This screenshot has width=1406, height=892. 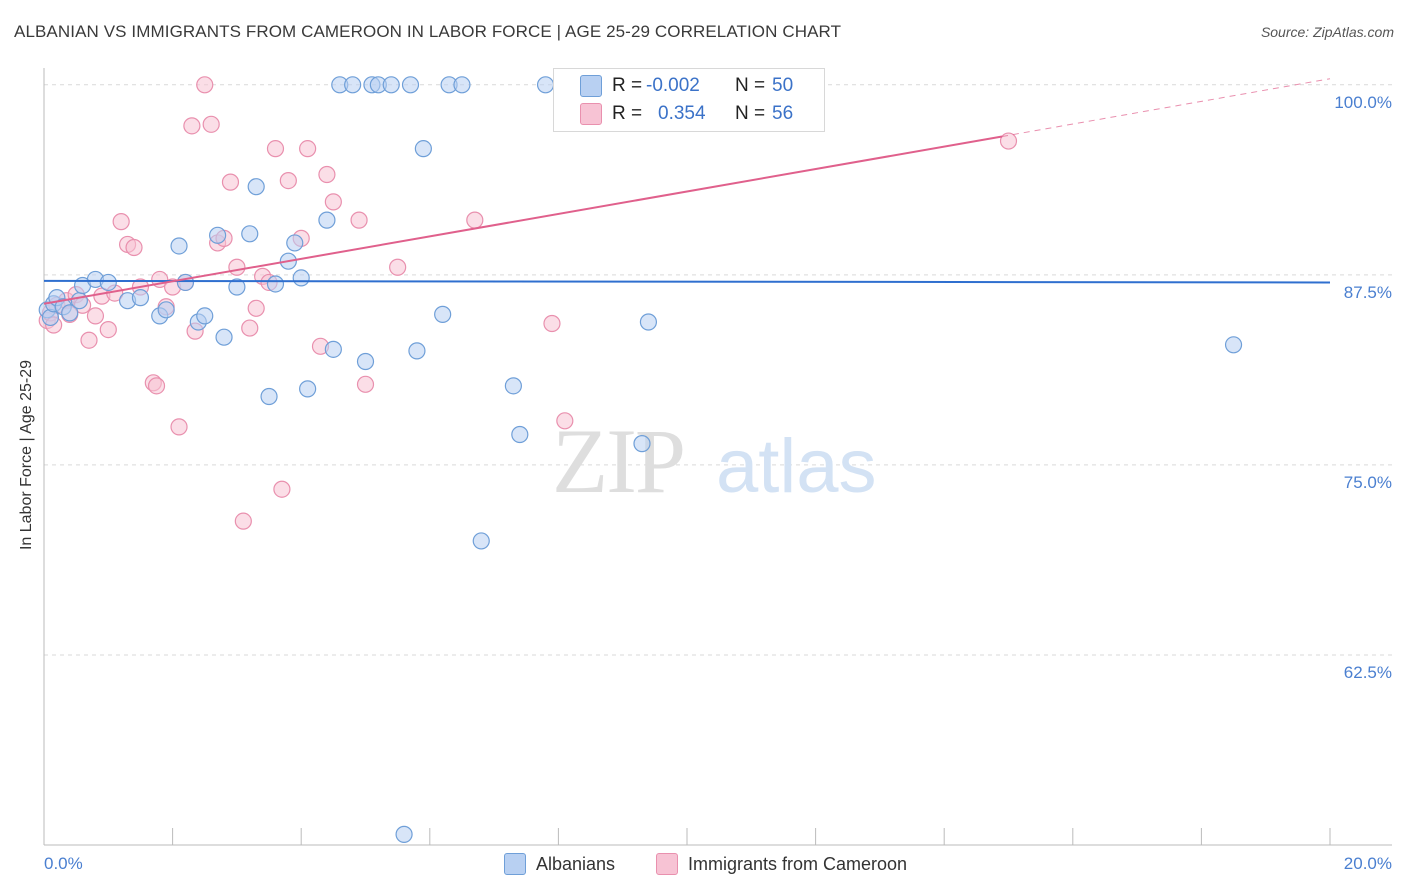 I want to click on legend-n-value: 56, so click(x=783, y=113).